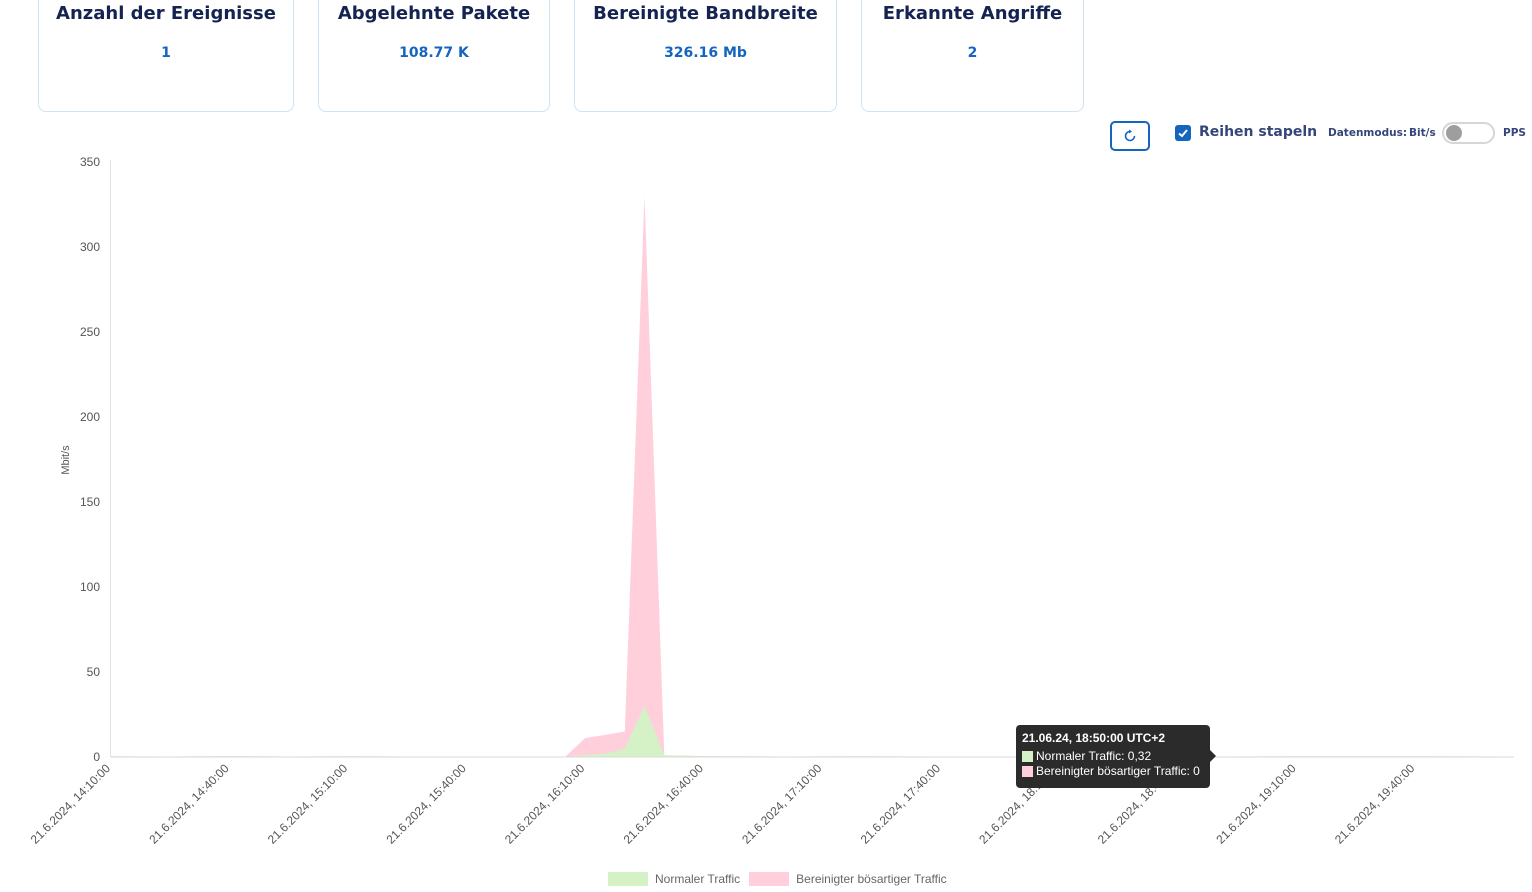  Describe the element at coordinates (90, 459) in the screenshot. I see `y-axis-ticks: 0 50 100 150 200 250 300 350` at that location.